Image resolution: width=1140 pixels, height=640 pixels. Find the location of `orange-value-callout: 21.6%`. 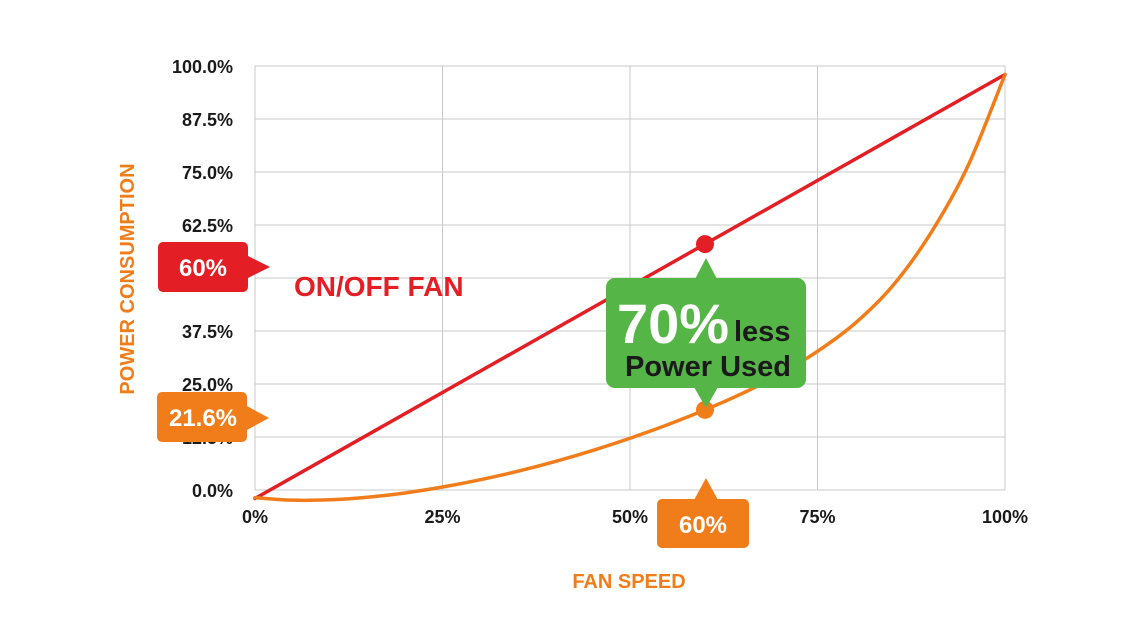

orange-value-callout: 21.6% is located at coordinates (213, 417).